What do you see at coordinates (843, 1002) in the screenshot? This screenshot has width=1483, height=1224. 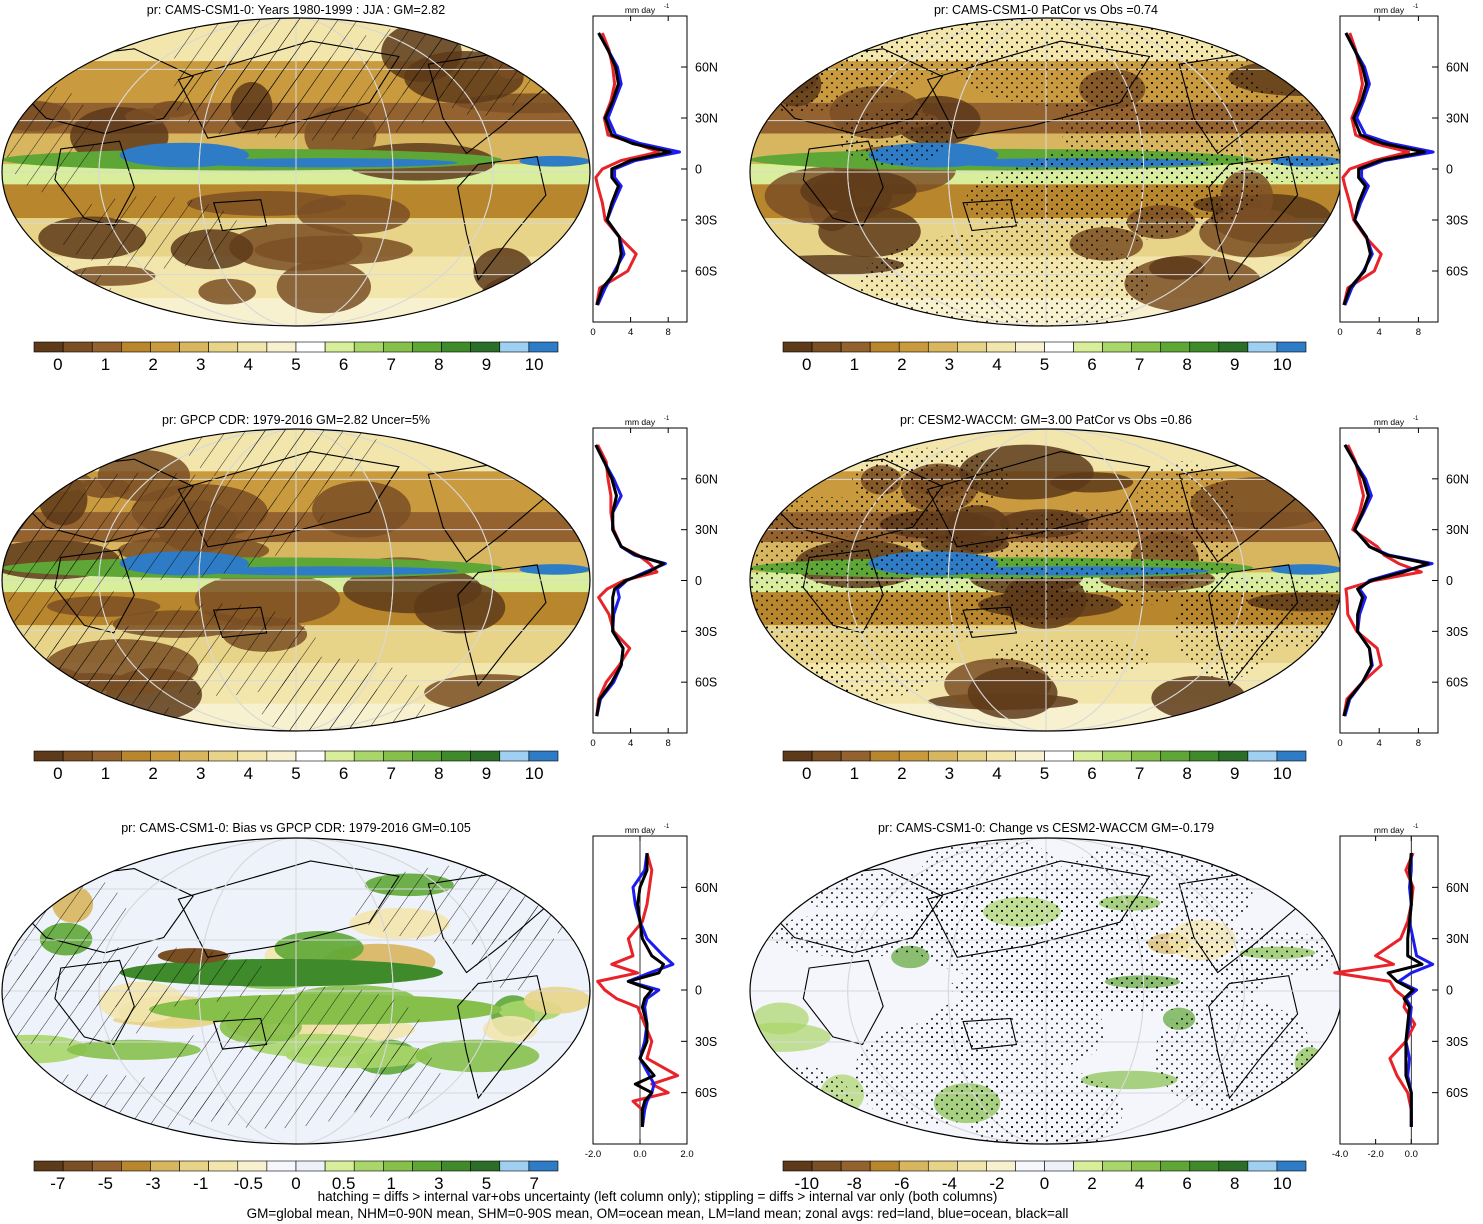 I see `coastline` at bounding box center [843, 1002].